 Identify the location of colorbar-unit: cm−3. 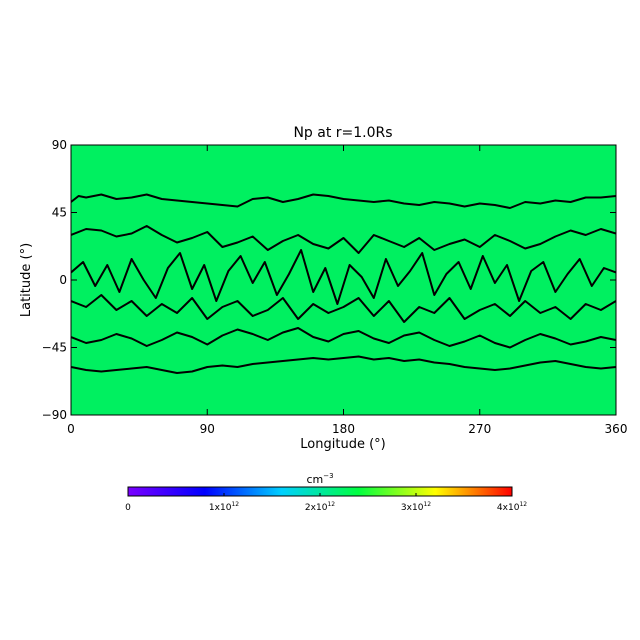
(319, 479).